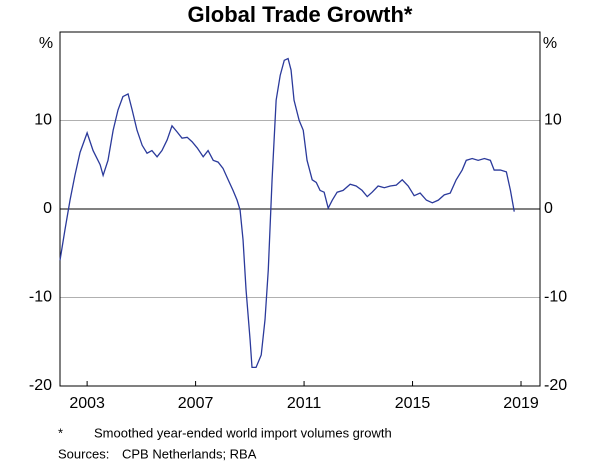 Image resolution: width=600 pixels, height=466 pixels. I want to click on sources: CPB Netherlands; RBA, so click(189, 453).